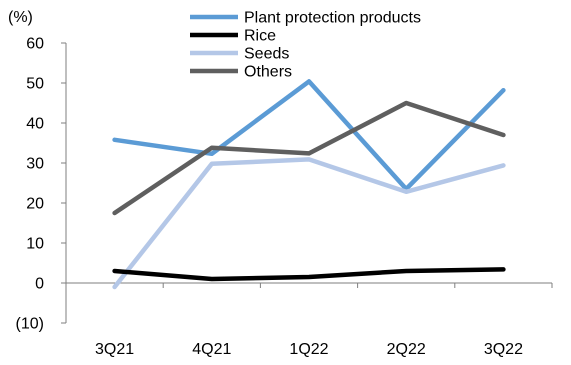  What do you see at coordinates (309, 274) in the screenshot?
I see `series-line-rice` at bounding box center [309, 274].